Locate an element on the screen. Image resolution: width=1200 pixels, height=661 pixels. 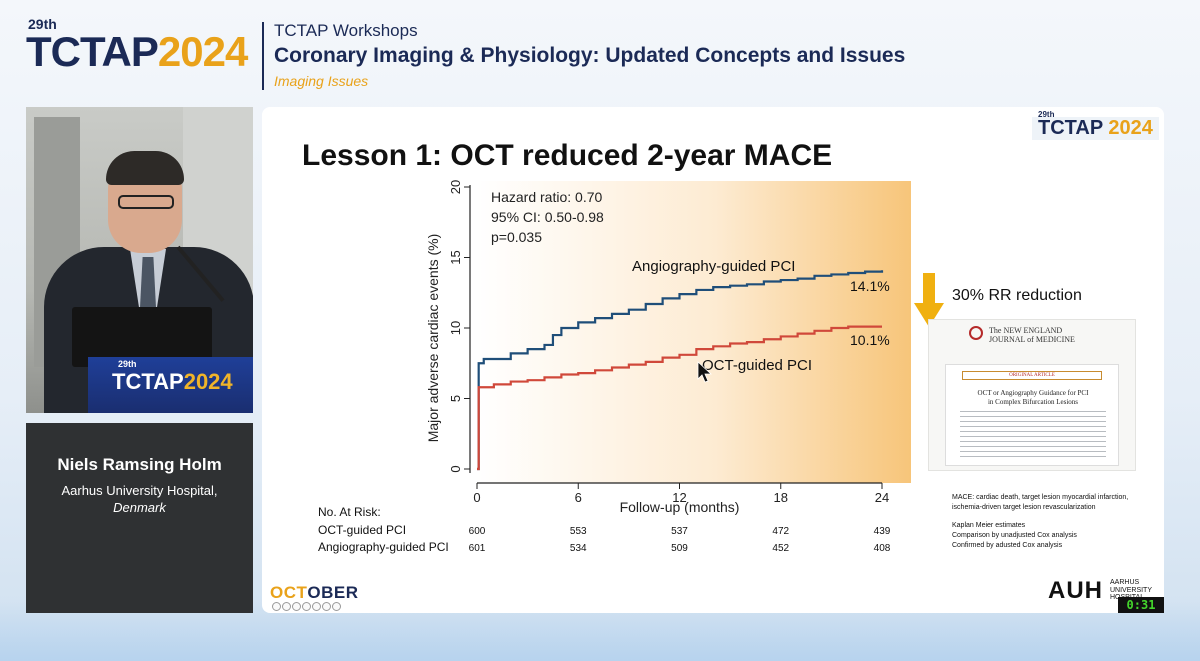
nejm-author-list is located at coordinates (1033, 436).